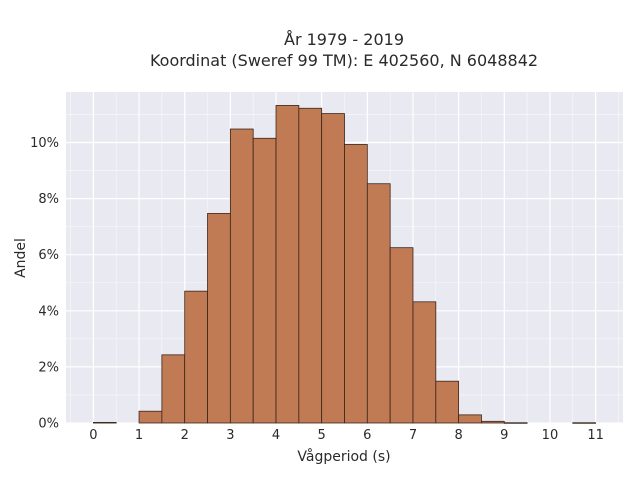 This screenshot has height=480, width=640. What do you see at coordinates (48, 424) in the screenshot?
I see `y-tick-label: 0%` at bounding box center [48, 424].